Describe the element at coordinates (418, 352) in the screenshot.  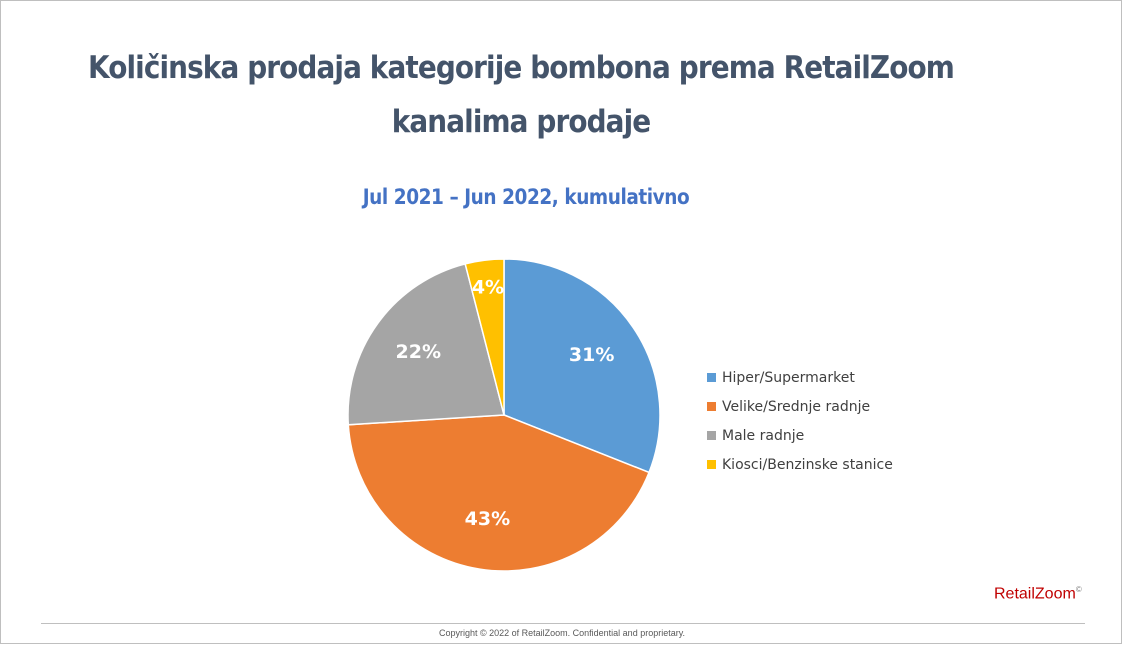
I see `data-label-male-radnje: 22%` at that location.